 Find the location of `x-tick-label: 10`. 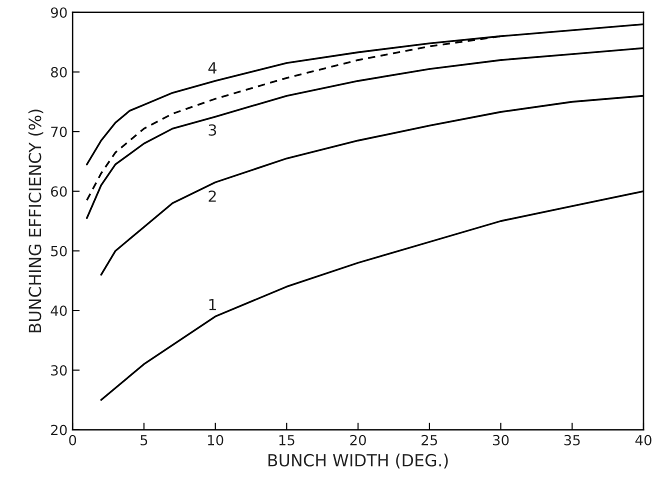

x-tick-label: 10 is located at coordinates (216, 440).